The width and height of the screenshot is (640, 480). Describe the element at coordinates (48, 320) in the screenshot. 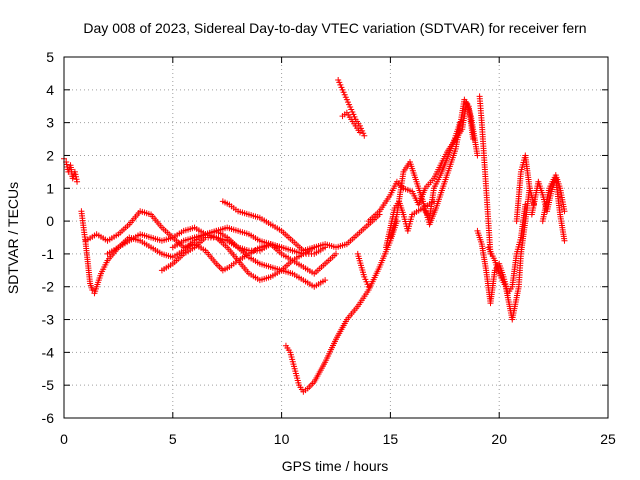

I see `y-tick-label: -3` at that location.